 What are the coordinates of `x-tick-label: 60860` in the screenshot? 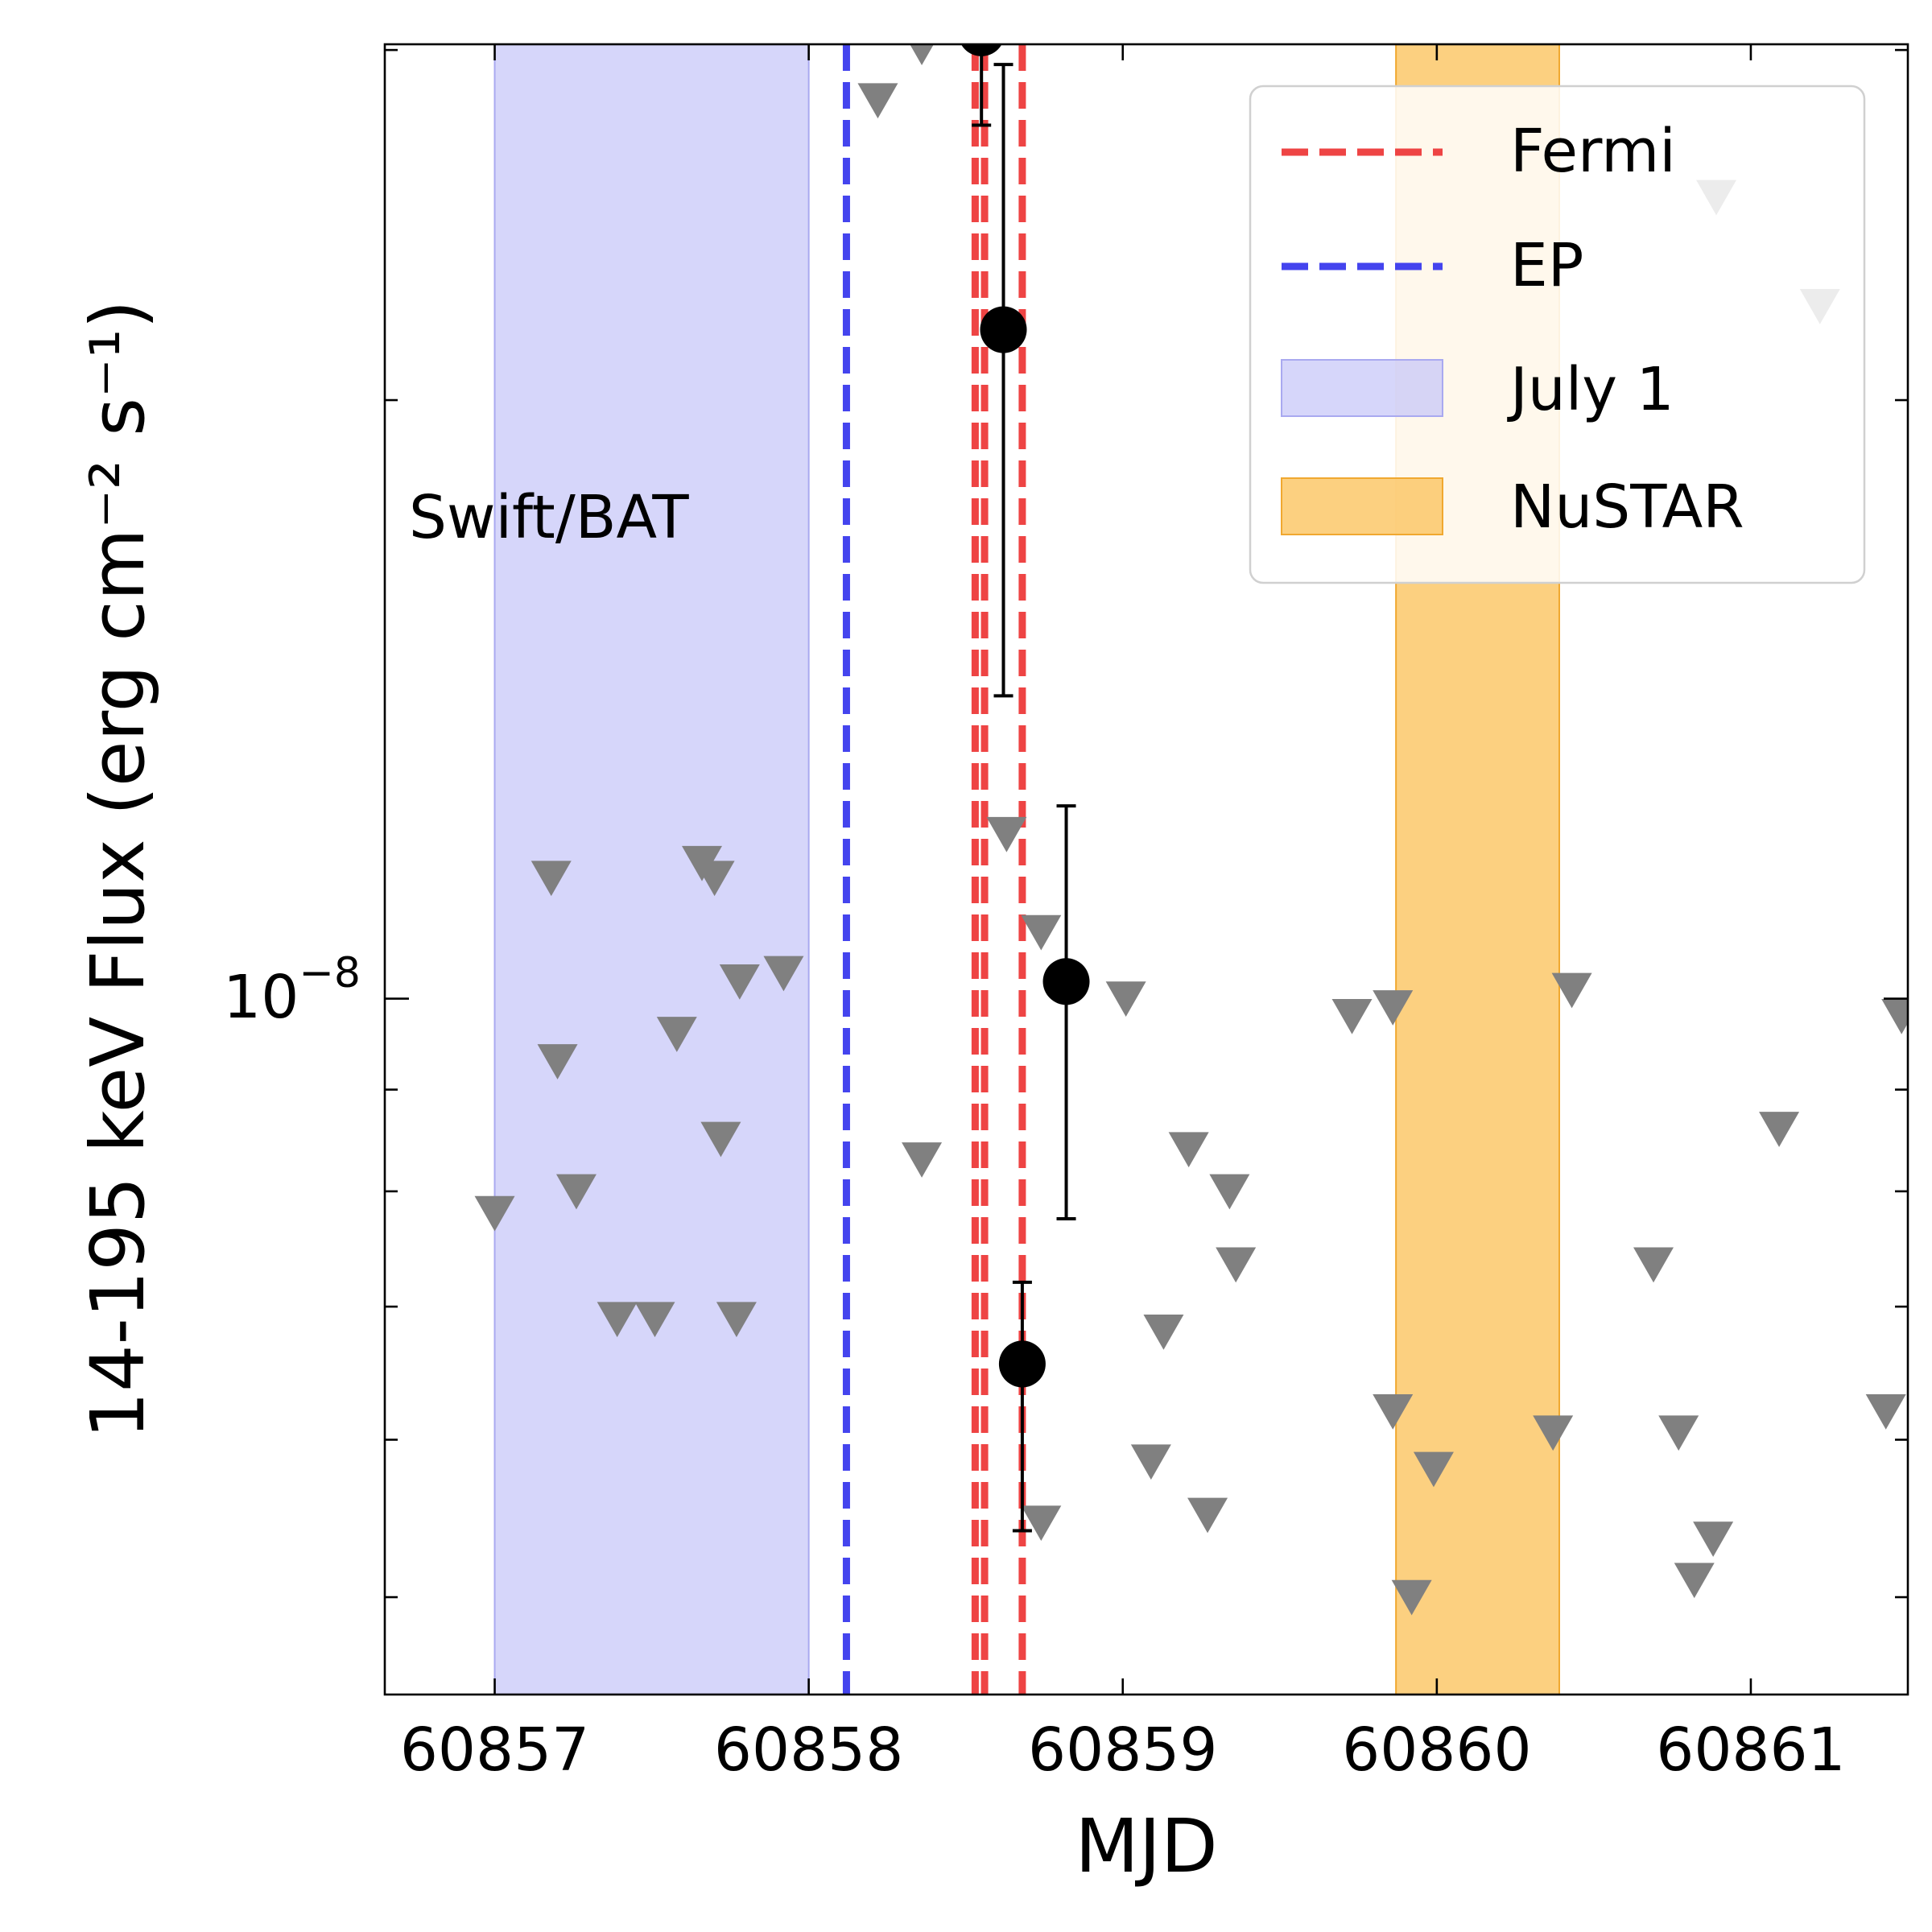 It's located at (1436, 1750).